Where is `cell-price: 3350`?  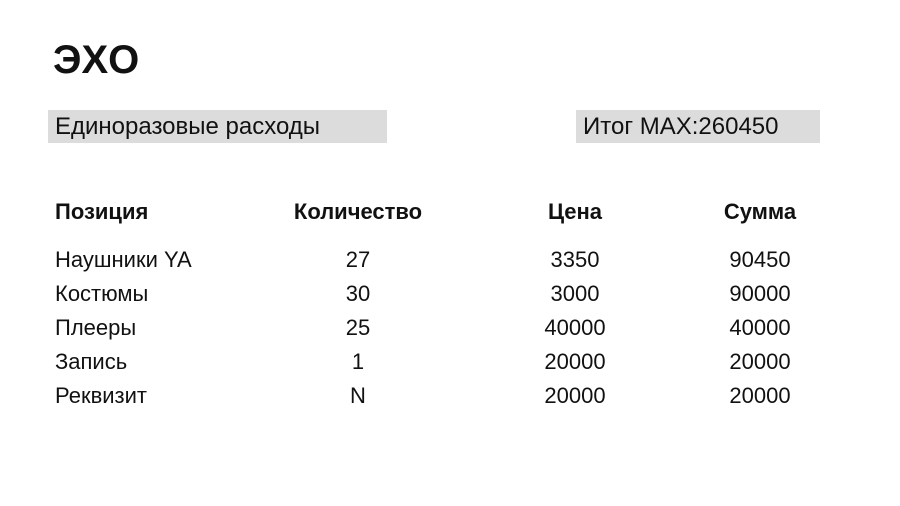
cell-price: 3350 is located at coordinates (575, 259).